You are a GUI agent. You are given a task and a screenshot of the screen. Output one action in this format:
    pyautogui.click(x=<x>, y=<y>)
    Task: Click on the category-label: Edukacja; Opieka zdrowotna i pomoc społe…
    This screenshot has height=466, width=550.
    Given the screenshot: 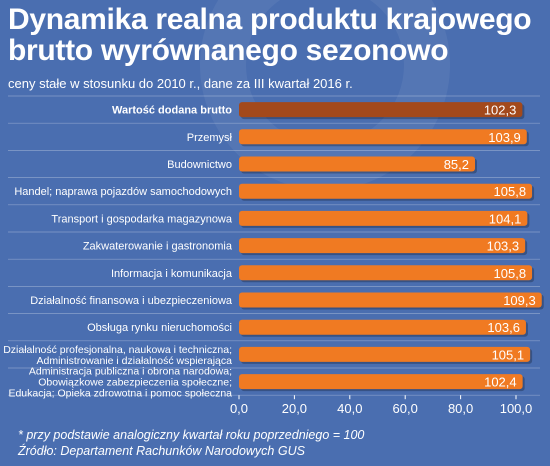 What is the action you would take?
    pyautogui.click(x=120, y=394)
    